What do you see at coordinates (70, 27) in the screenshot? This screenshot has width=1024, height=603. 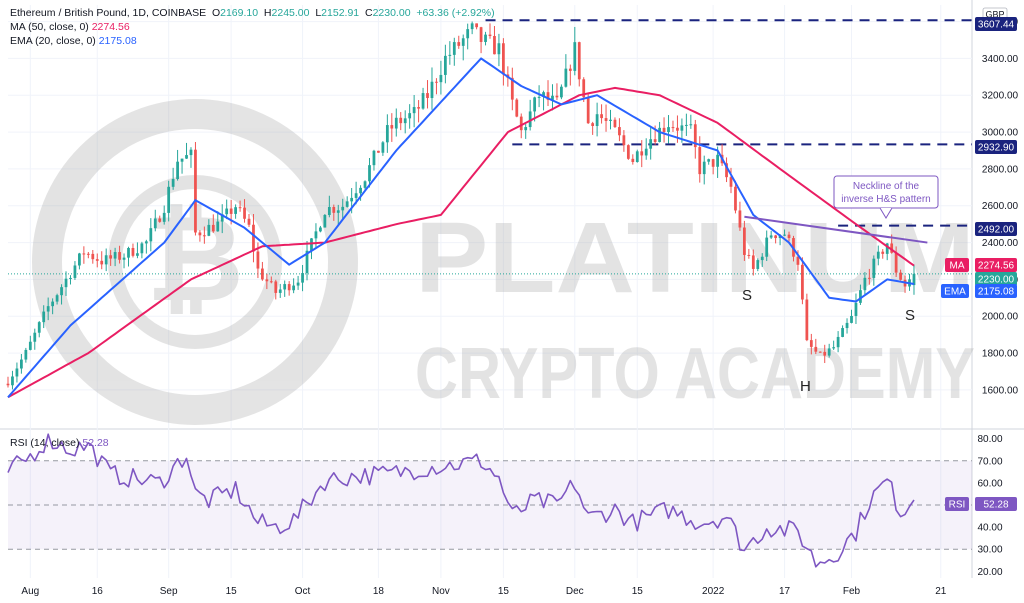 I see `ma-legend: MA (50, close, 0) 2274.56` at bounding box center [70, 27].